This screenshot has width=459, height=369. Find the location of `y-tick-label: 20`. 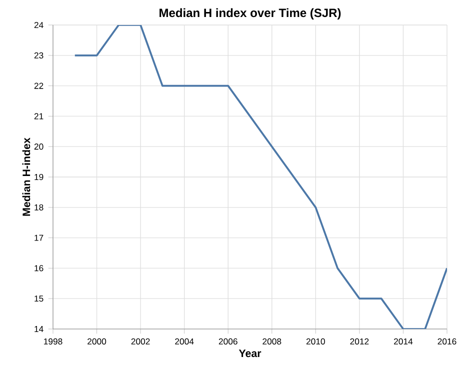

y-tick-label: 20 is located at coordinates (39, 147).